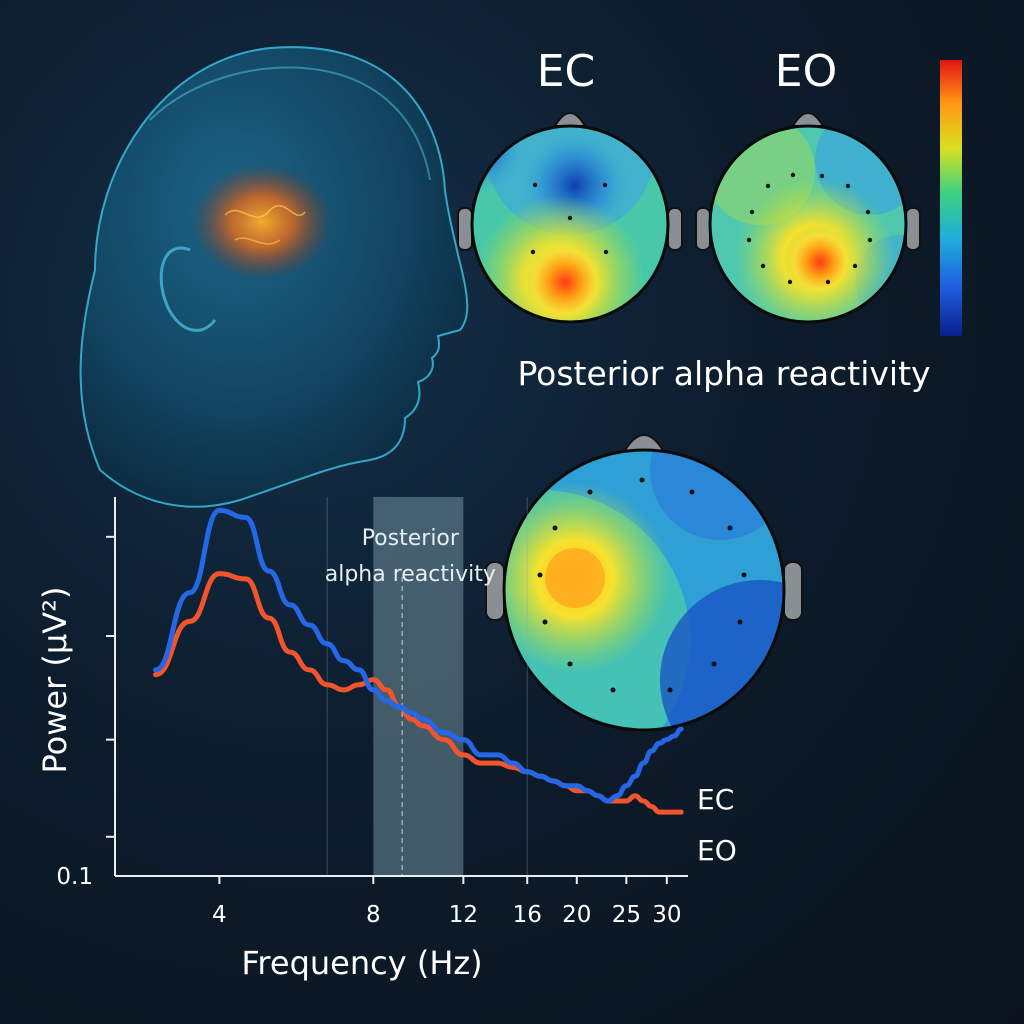 The image size is (1024, 1024). What do you see at coordinates (644, 583) in the screenshot?
I see `topomap-large` at bounding box center [644, 583].